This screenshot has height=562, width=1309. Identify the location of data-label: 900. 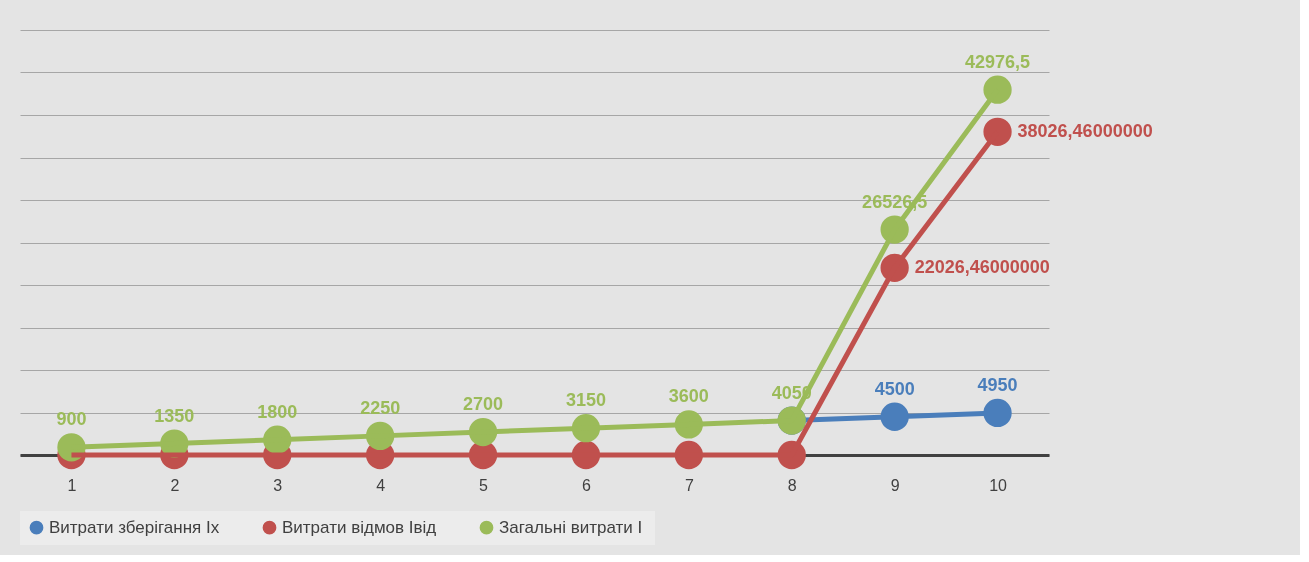
(71, 419).